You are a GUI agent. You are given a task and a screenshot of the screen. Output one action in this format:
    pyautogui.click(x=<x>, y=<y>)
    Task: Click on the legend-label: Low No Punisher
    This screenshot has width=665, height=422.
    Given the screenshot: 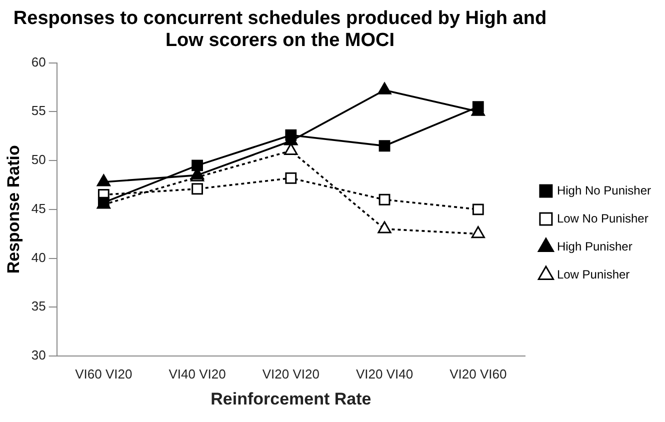 What is the action you would take?
    pyautogui.click(x=602, y=218)
    